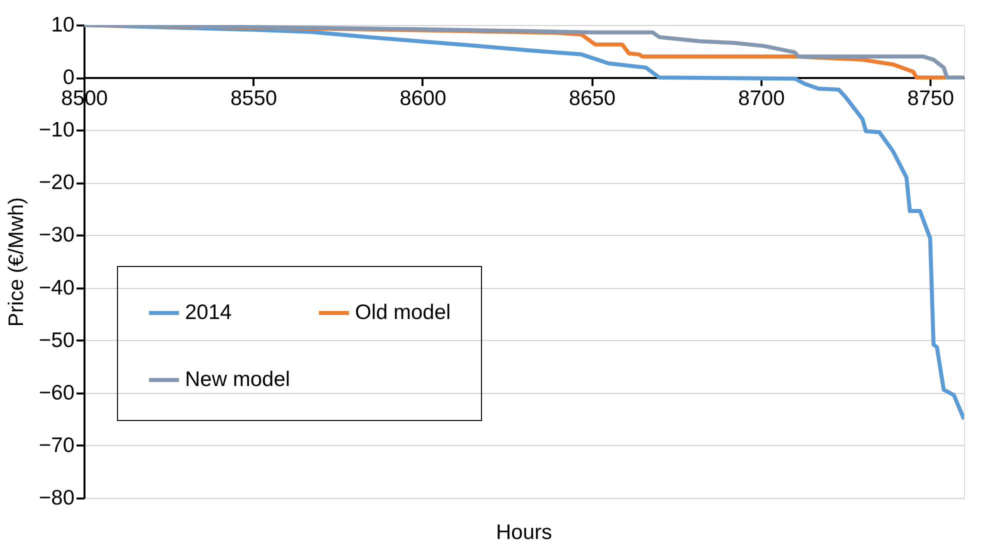  Describe the element at coordinates (68, 78) in the screenshot. I see `y-tick-label: 0` at that location.